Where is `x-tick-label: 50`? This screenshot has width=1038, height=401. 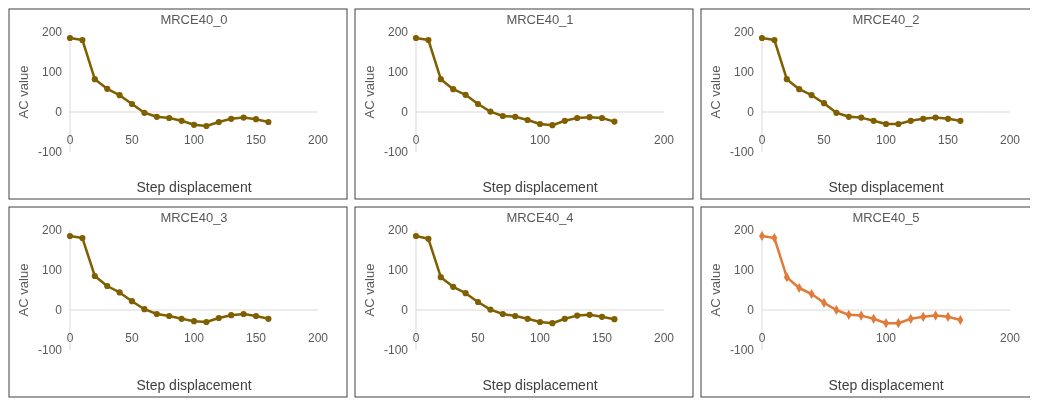
x-tick-label: 50 is located at coordinates (132, 338).